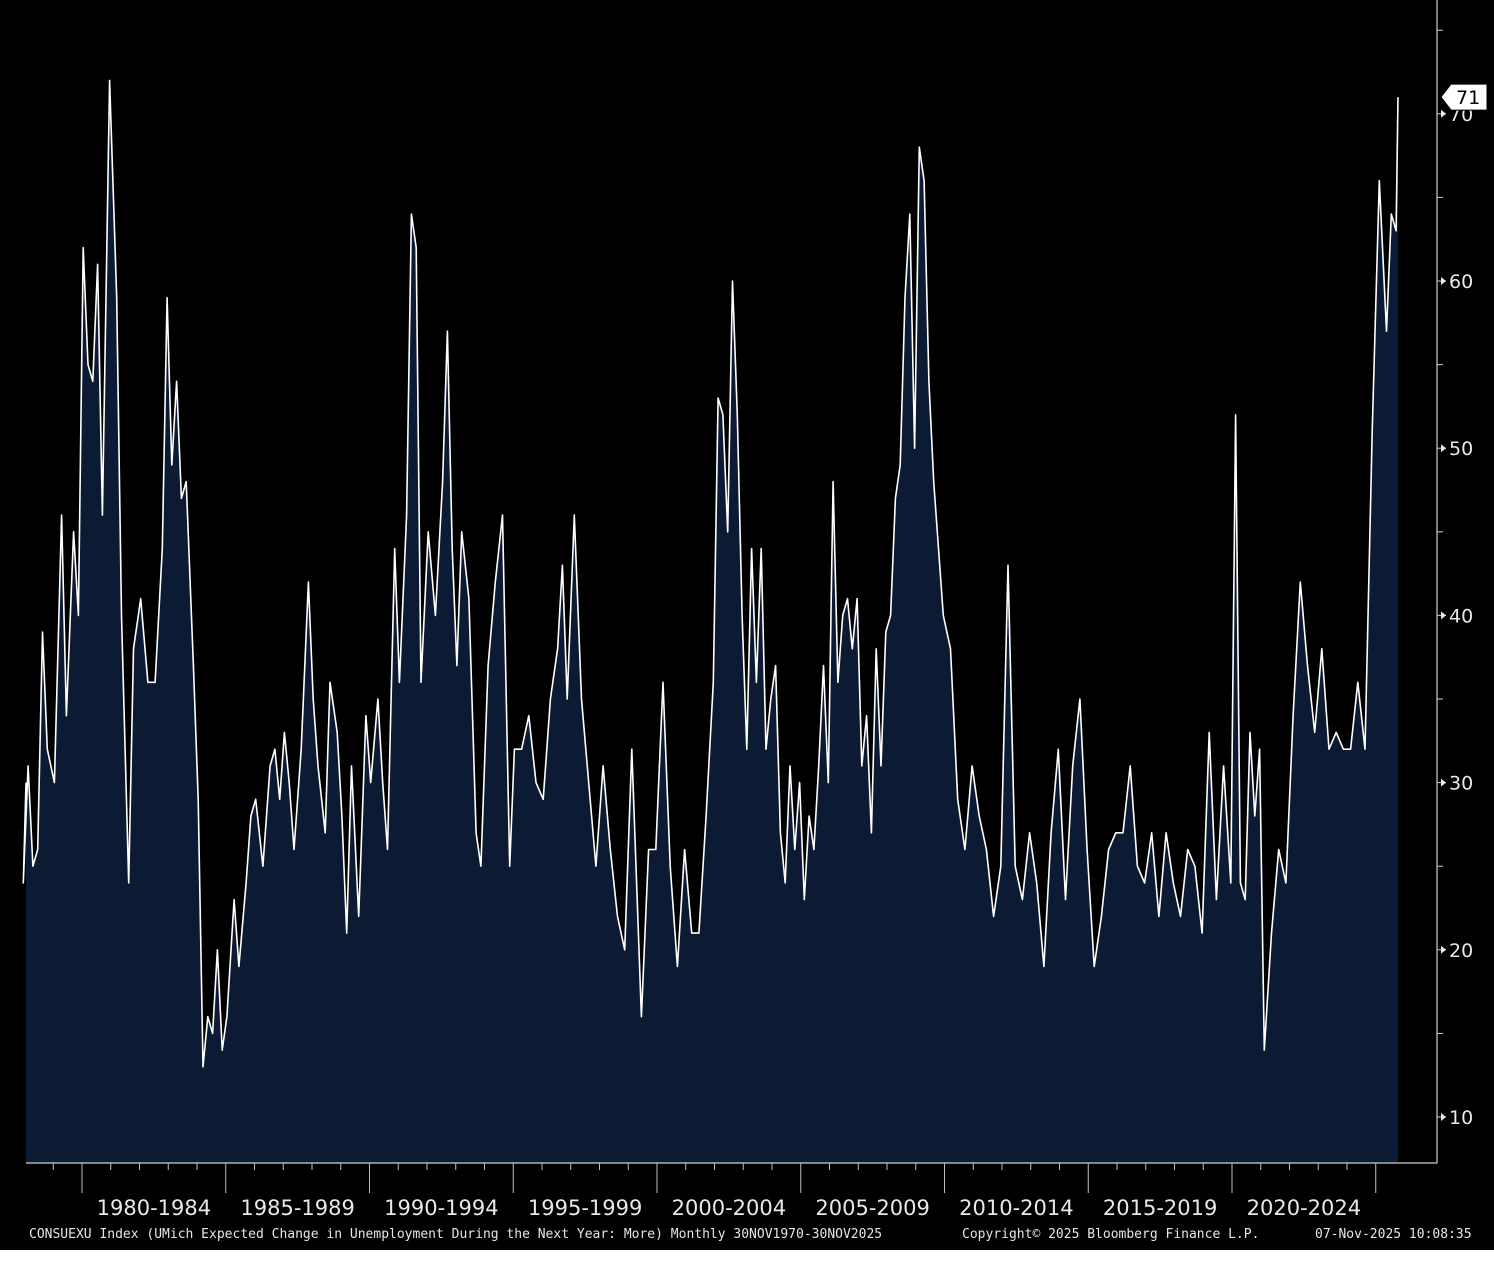 The image size is (1494, 1274). Describe the element at coordinates (1304, 1208) in the screenshot. I see `x-tick-label: 2020-2024` at that location.